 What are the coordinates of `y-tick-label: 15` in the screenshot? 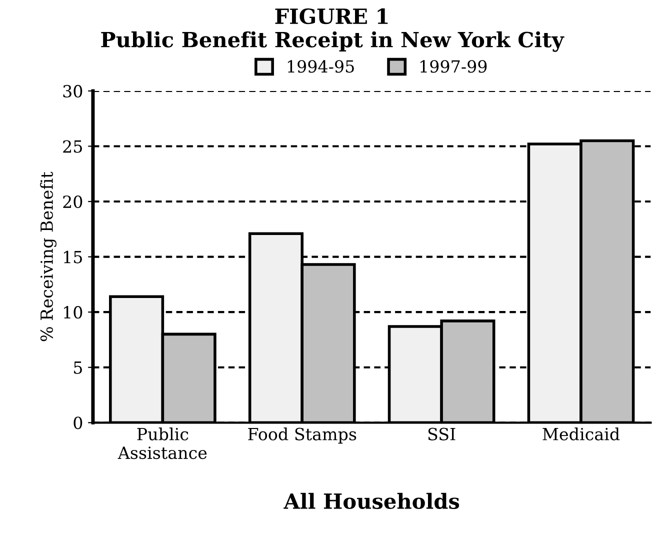 It's located at (73, 257).